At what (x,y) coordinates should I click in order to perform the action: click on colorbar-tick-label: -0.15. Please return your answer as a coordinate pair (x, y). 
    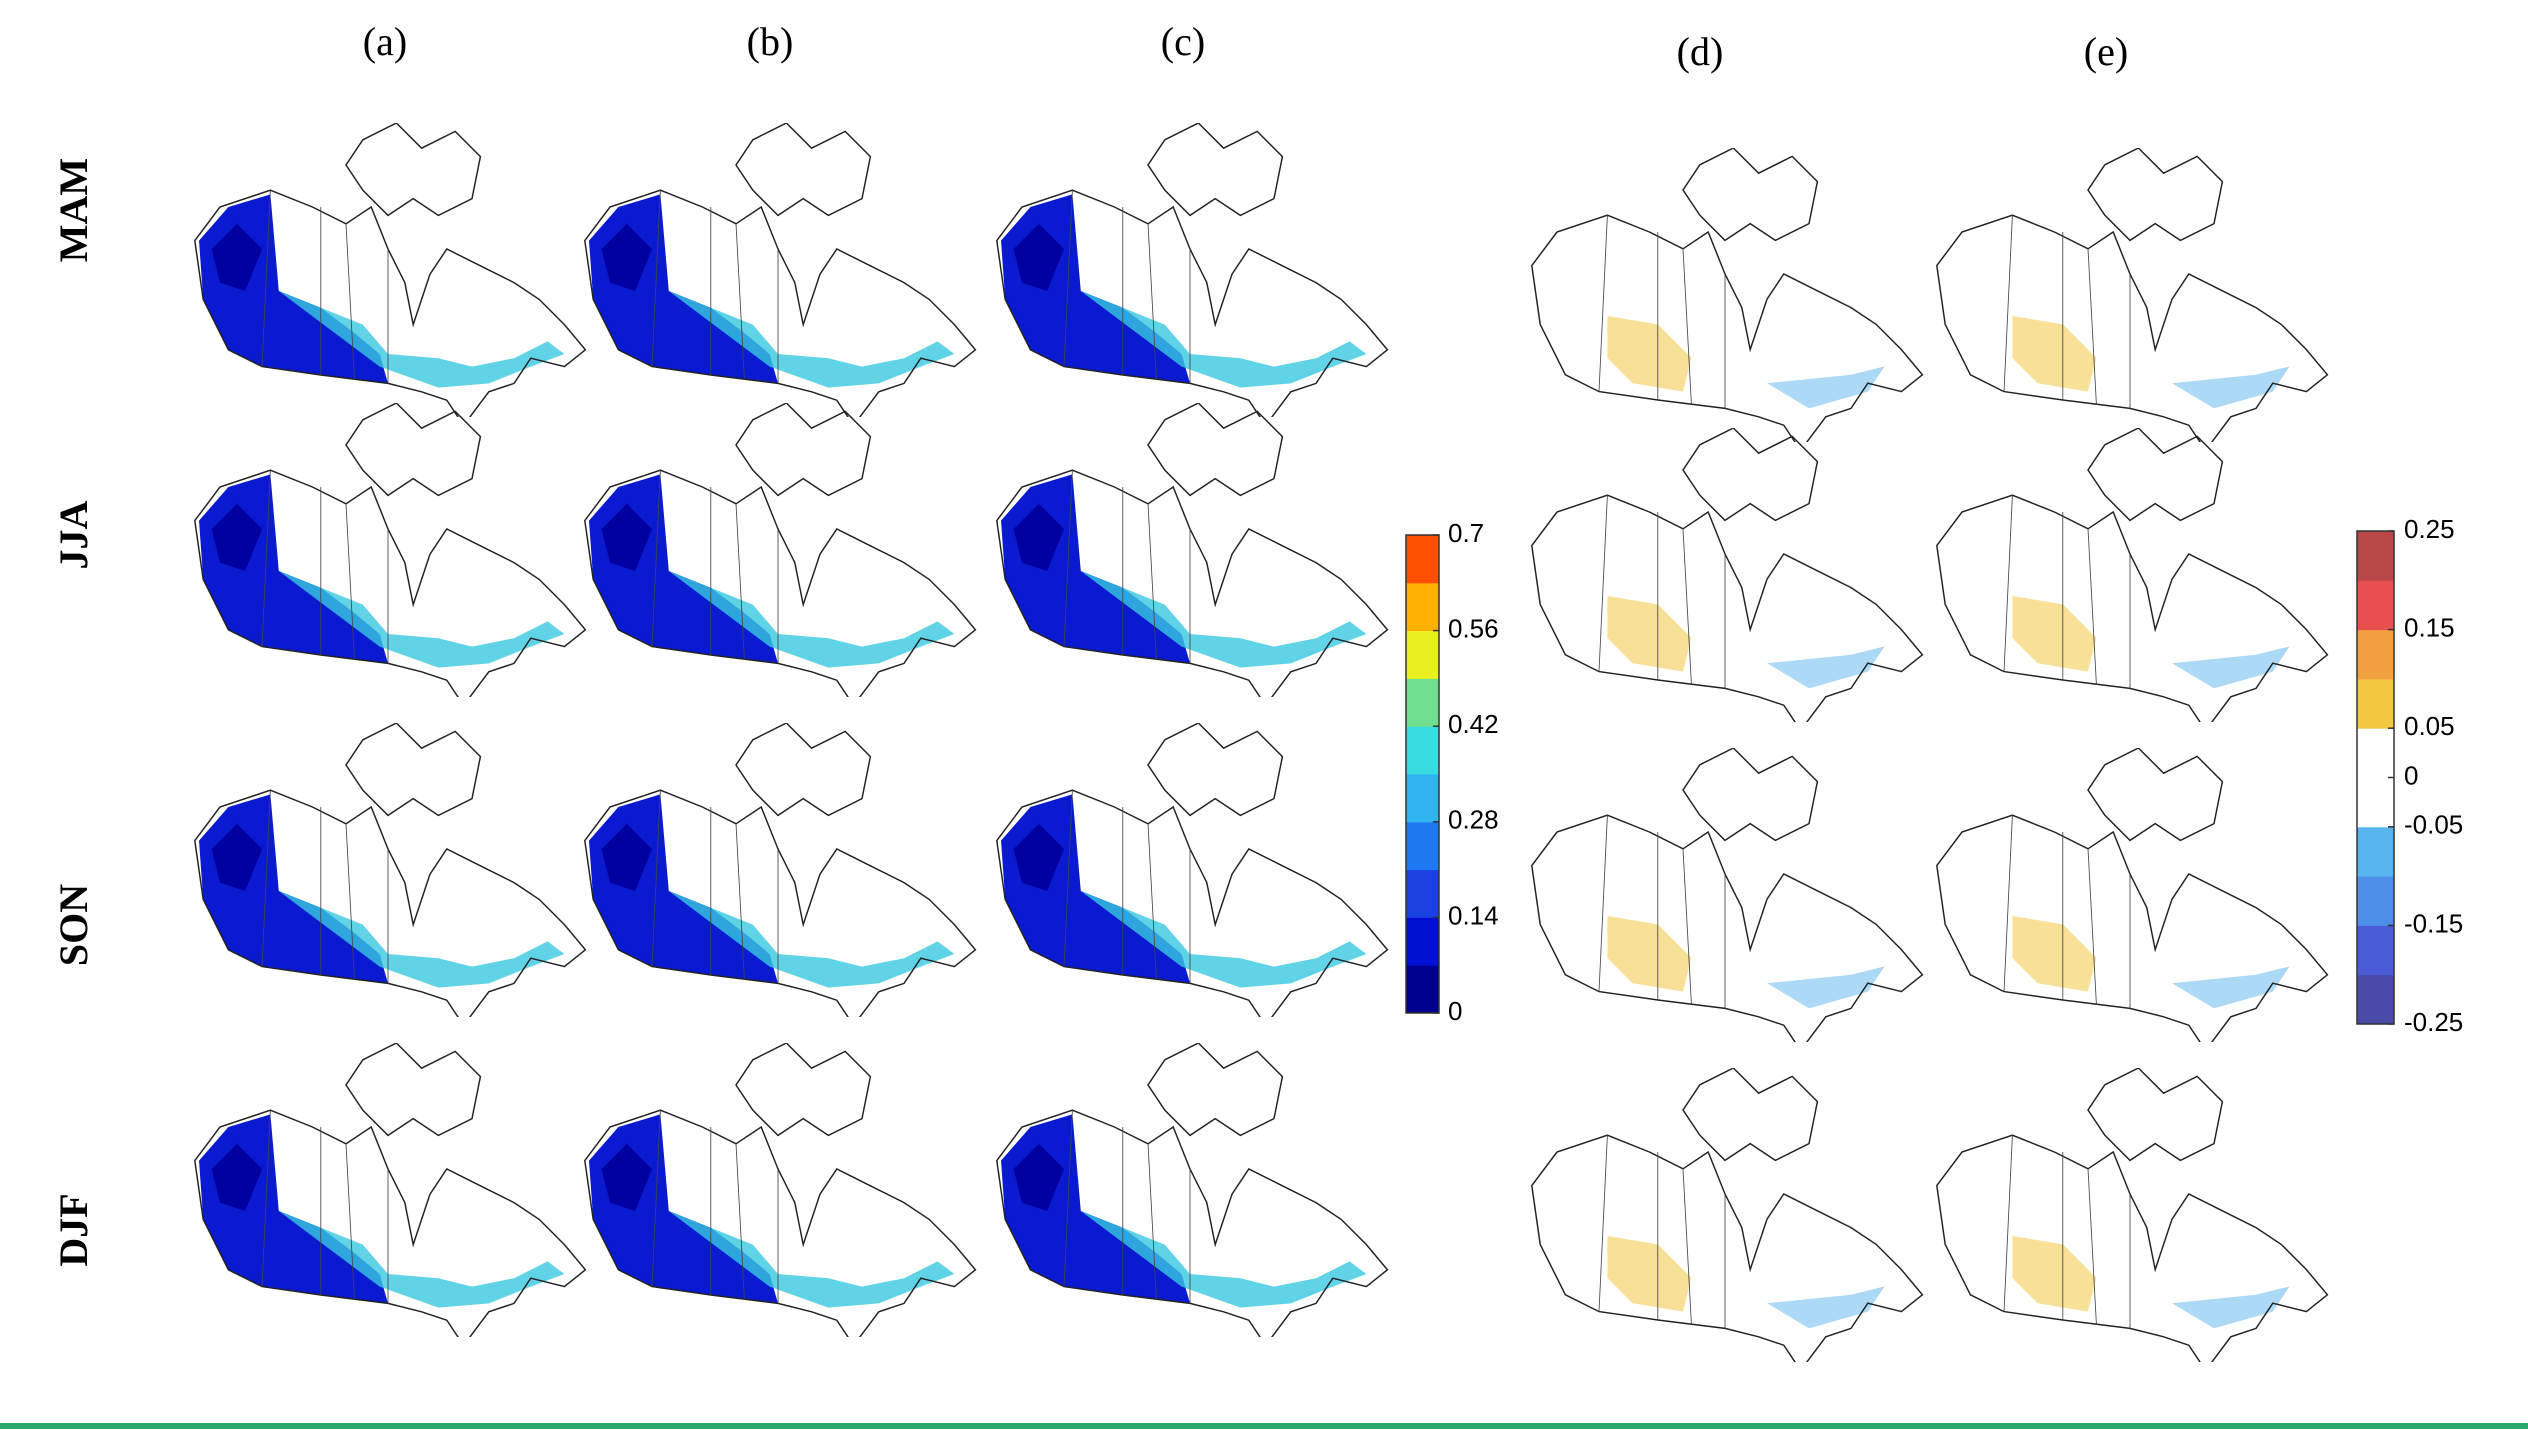
    Looking at the image, I should click on (2433, 923).